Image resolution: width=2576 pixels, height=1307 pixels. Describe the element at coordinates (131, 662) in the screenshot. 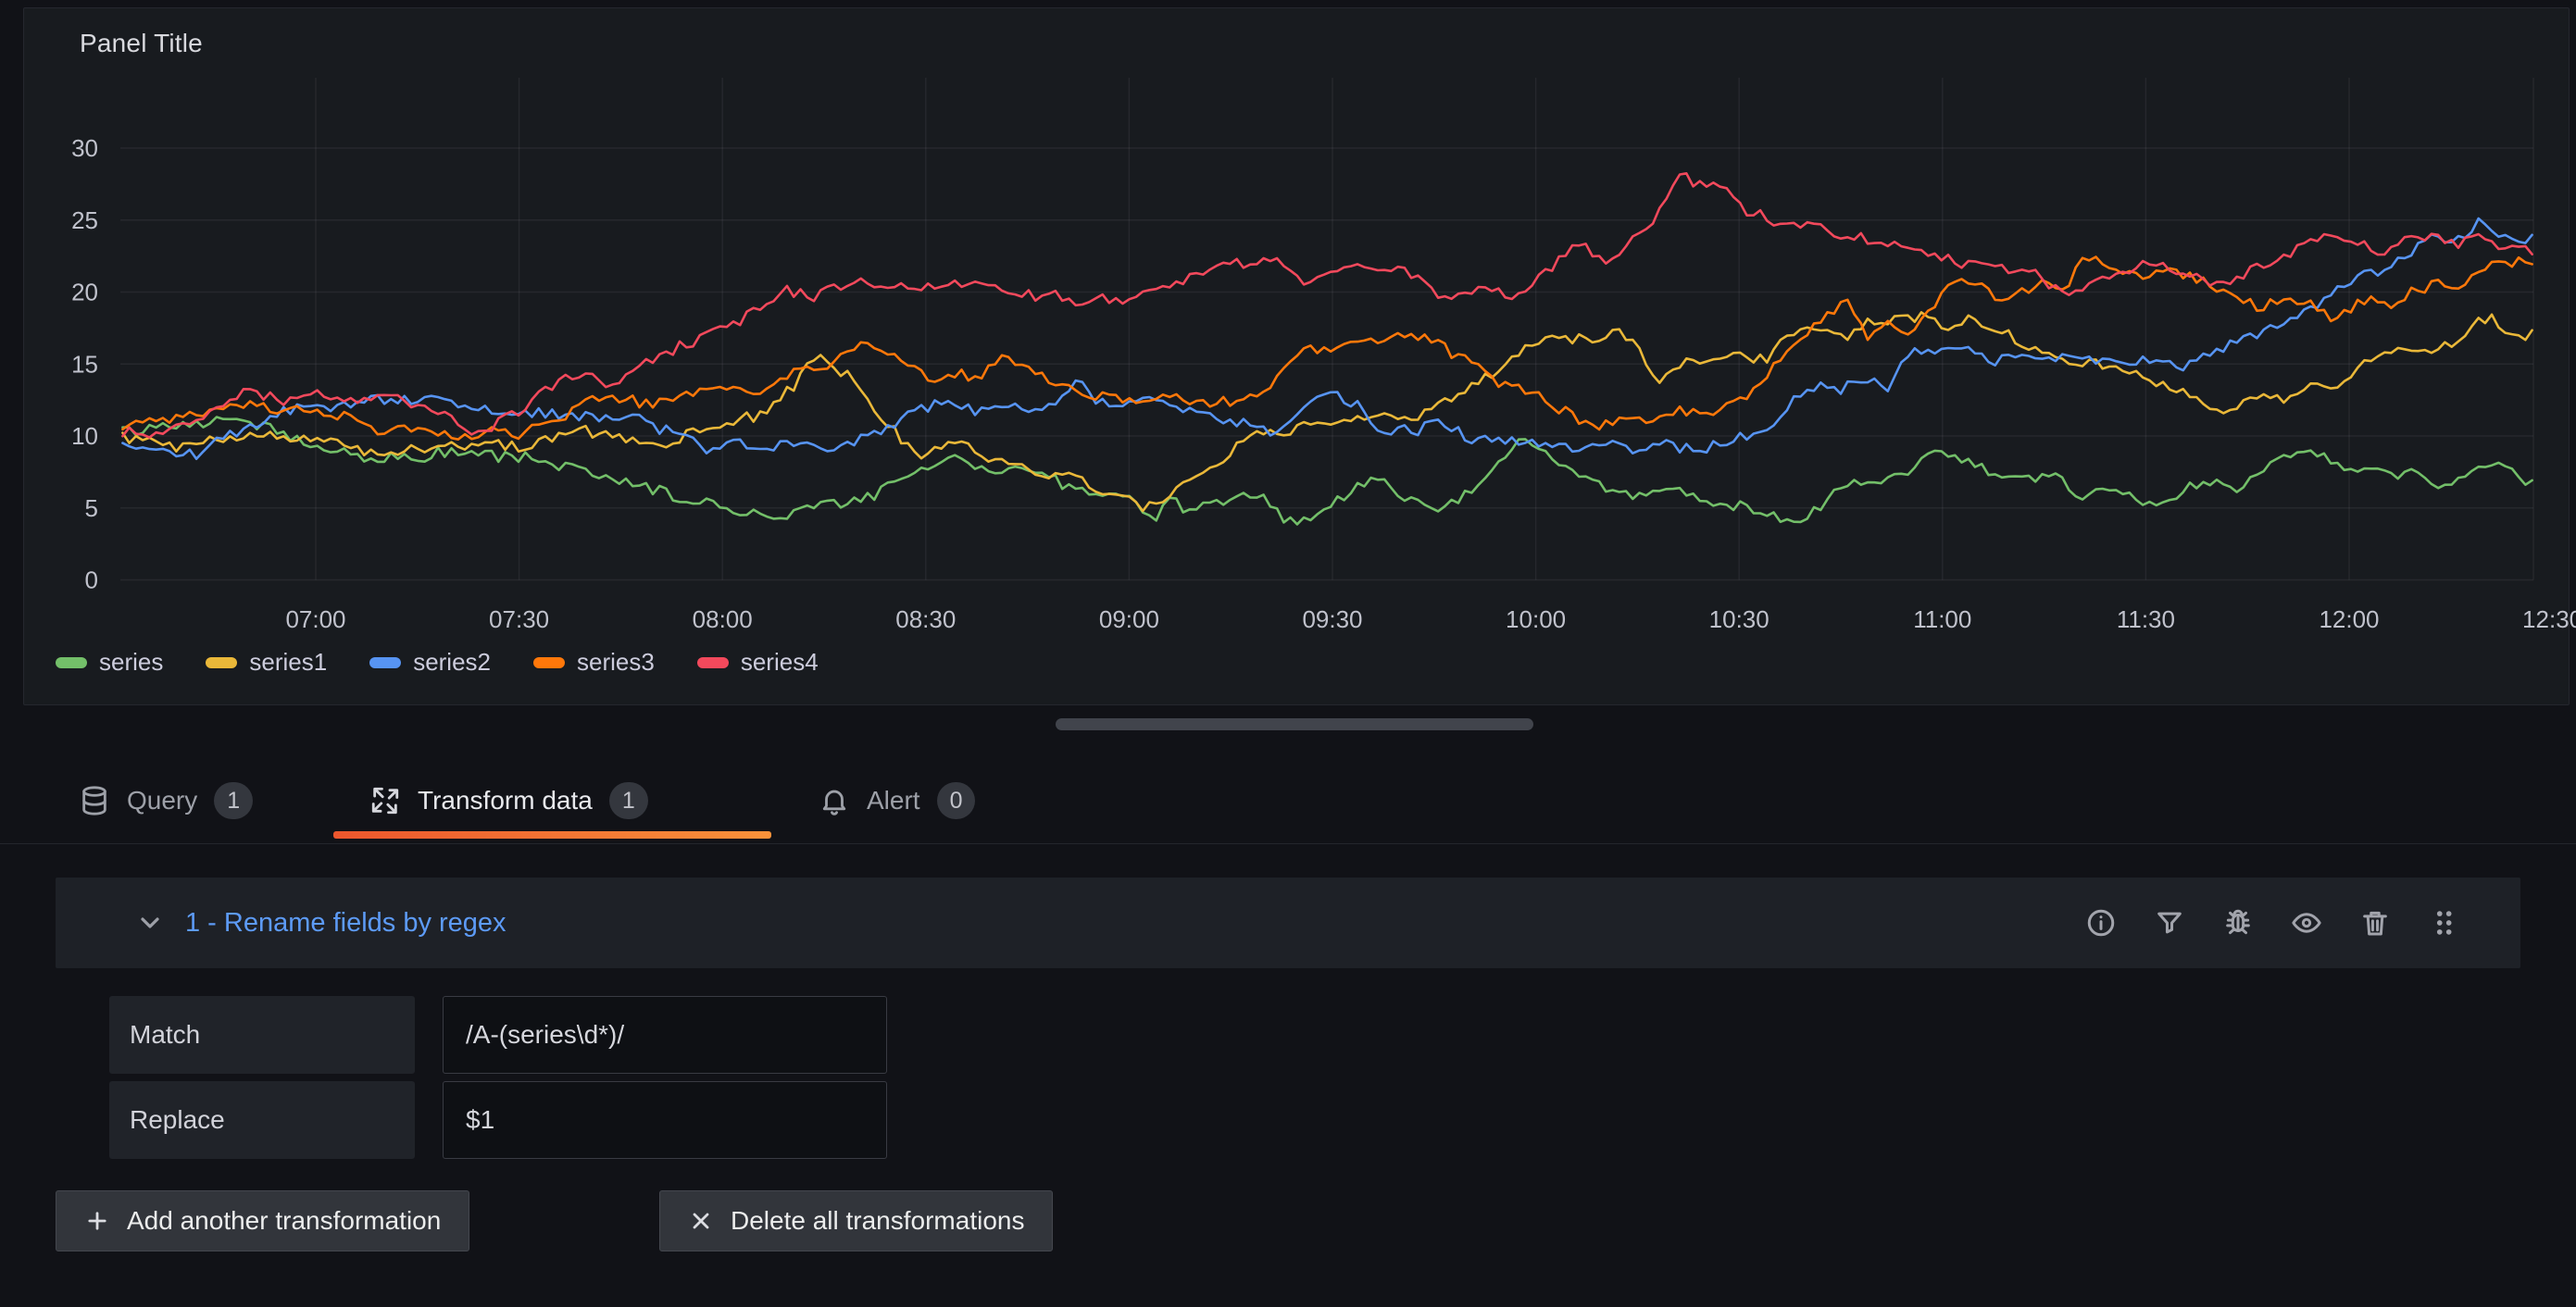

I see `legend-label: series` at that location.